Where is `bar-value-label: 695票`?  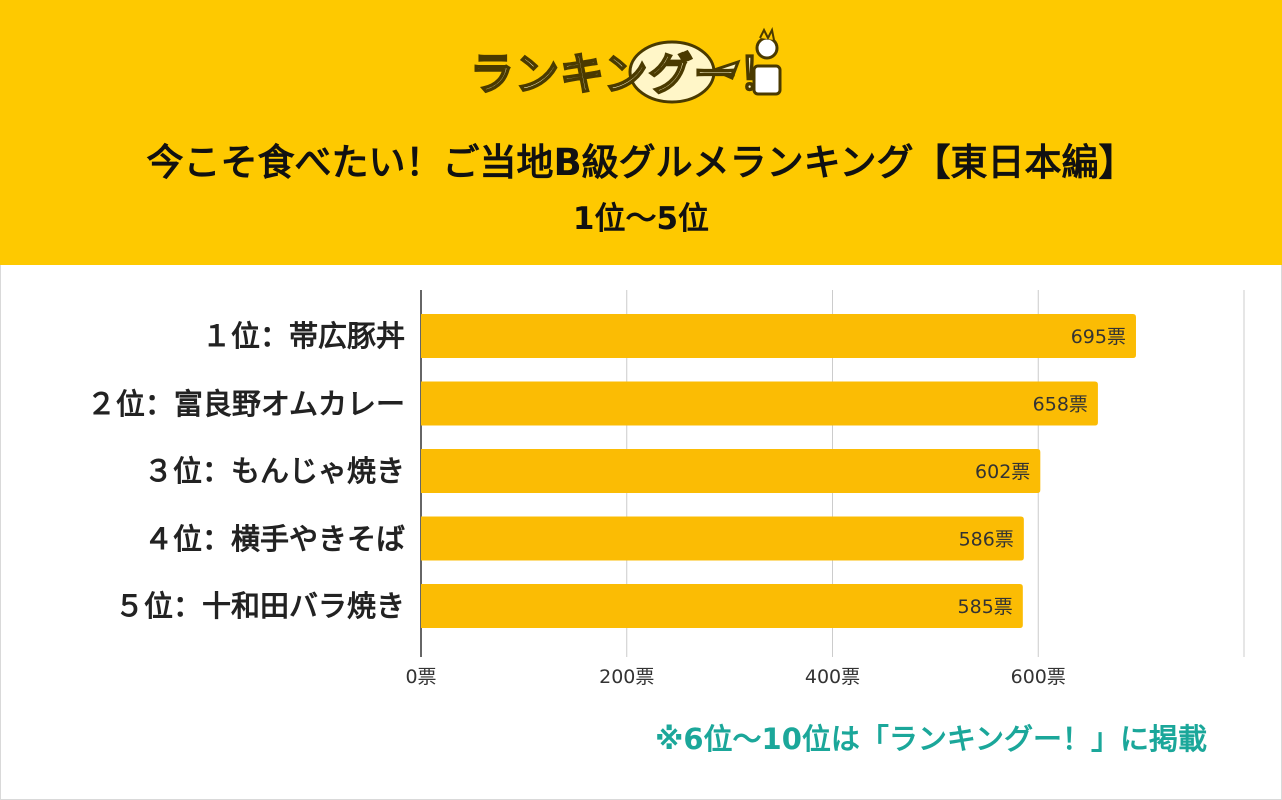 bar-value-label: 695票 is located at coordinates (1098, 337).